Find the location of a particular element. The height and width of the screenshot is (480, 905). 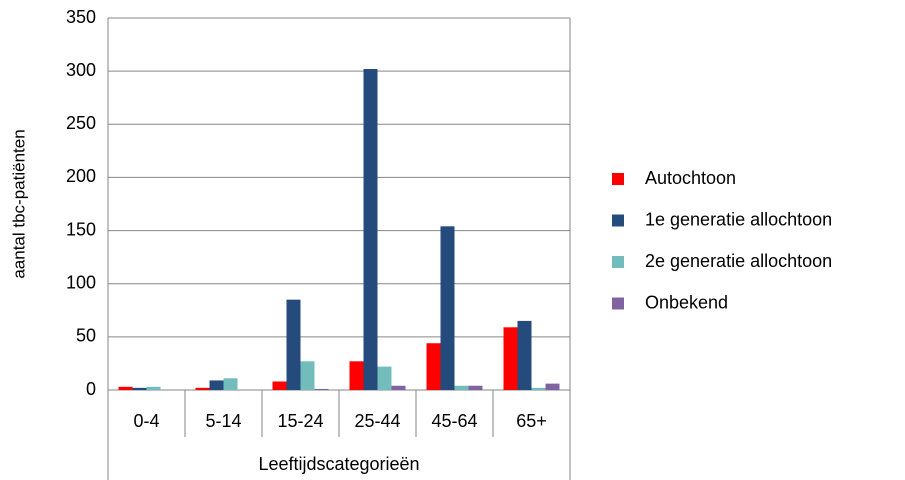

y-tick-label: 350 is located at coordinates (81, 17).